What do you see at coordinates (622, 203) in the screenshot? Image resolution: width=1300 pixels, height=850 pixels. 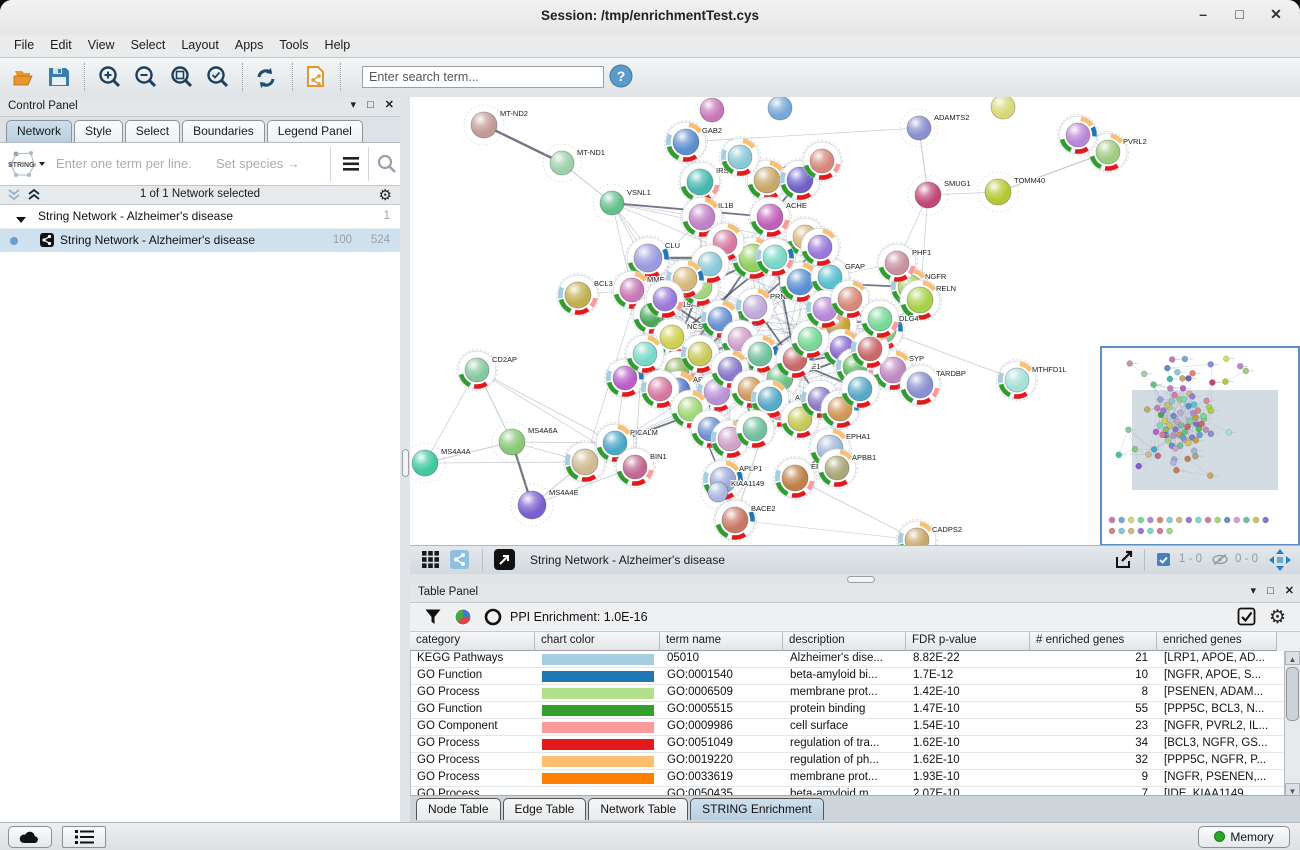 I see `network-node-VSNL1: VSNL1` at bounding box center [622, 203].